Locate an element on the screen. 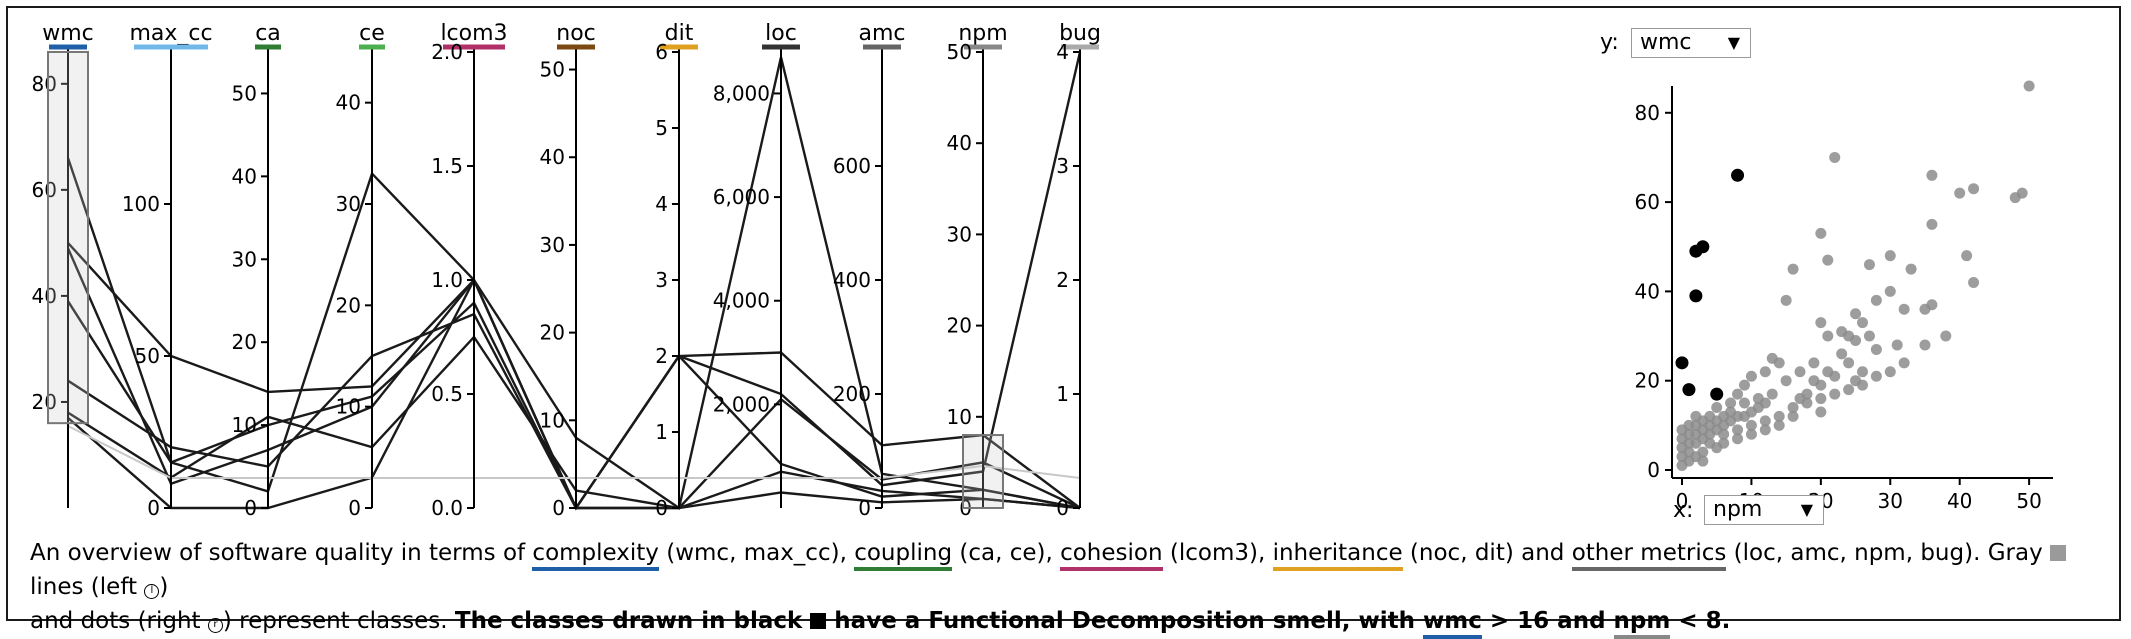 This screenshot has height=639, width=2131. pc-tick-label-npm: 50 is located at coordinates (959, 52).